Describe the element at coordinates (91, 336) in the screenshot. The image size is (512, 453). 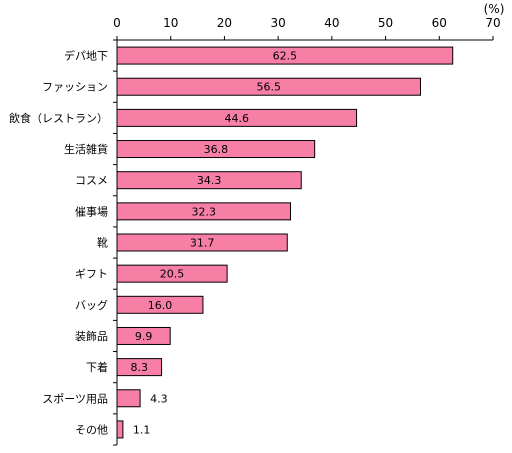
I see `category-label: 装飾品` at that location.